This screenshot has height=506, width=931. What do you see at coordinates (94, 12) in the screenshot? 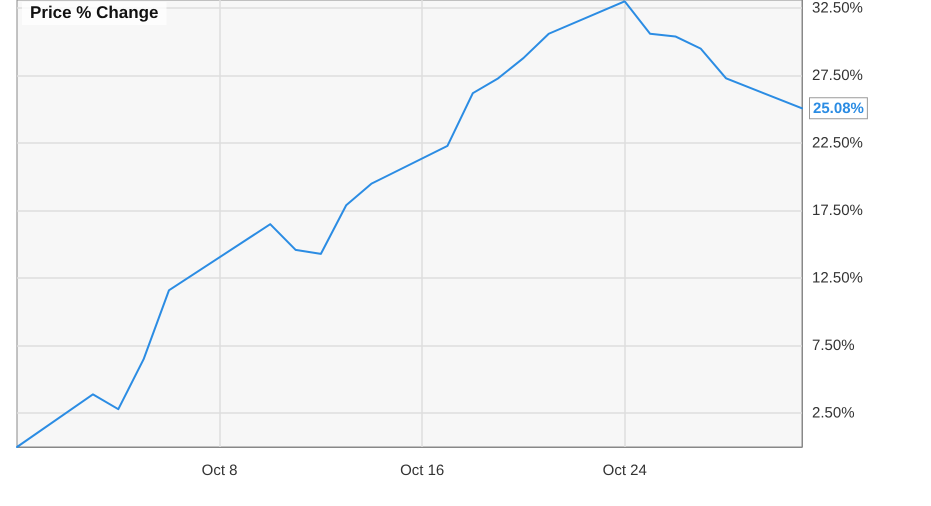
I see `chart-title: Price % Change` at bounding box center [94, 12].